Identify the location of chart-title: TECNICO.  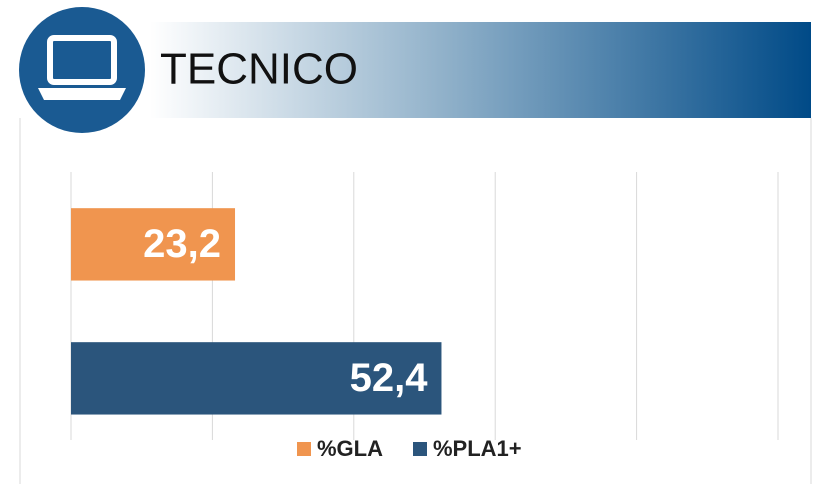
(259, 69).